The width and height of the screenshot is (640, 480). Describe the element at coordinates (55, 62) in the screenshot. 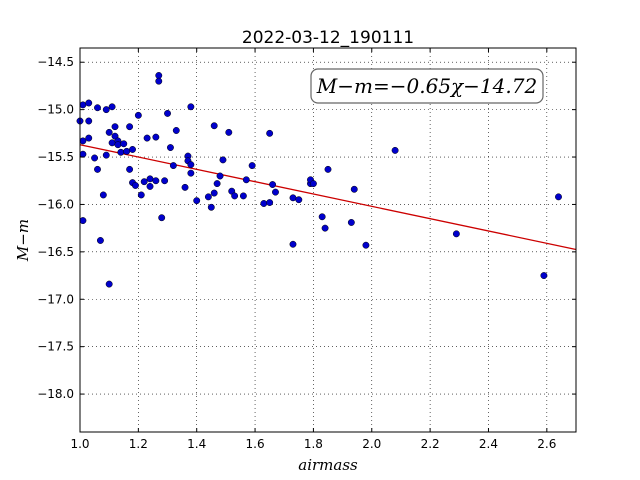

I see `y-tick-label: −14.5` at that location.